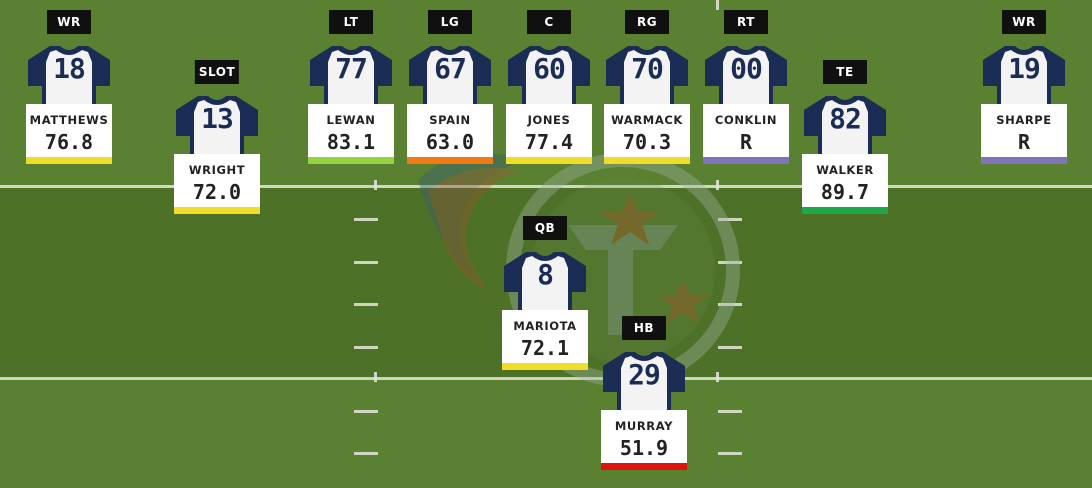 Image resolution: width=1092 pixels, height=488 pixels. Describe the element at coordinates (647, 22) in the screenshot. I see `position-label: RG` at that location.